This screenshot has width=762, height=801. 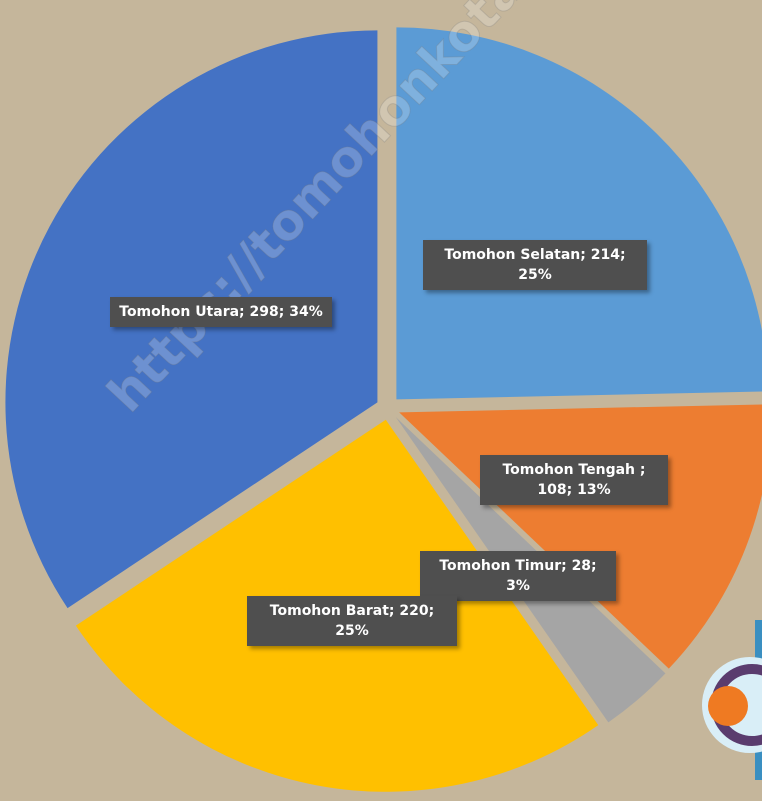 What do you see at coordinates (574, 480) in the screenshot?
I see `data-label: Tomohon Tengah ; 108; 13%` at bounding box center [574, 480].